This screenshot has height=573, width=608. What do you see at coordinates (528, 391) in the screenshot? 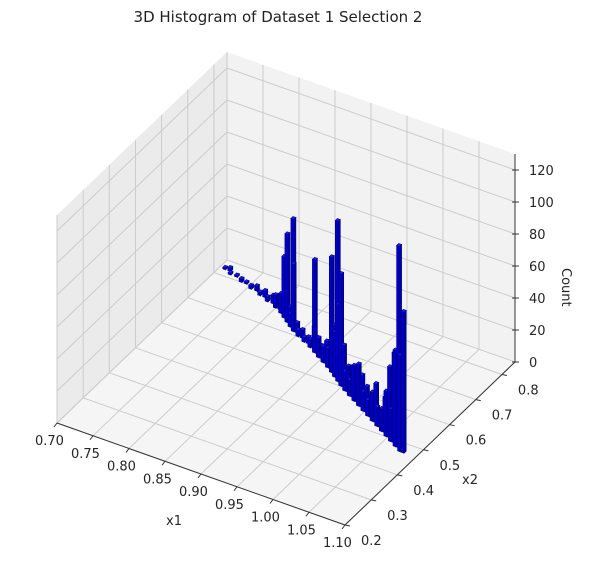
I see `y-tick-label: 0.8` at bounding box center [528, 391].